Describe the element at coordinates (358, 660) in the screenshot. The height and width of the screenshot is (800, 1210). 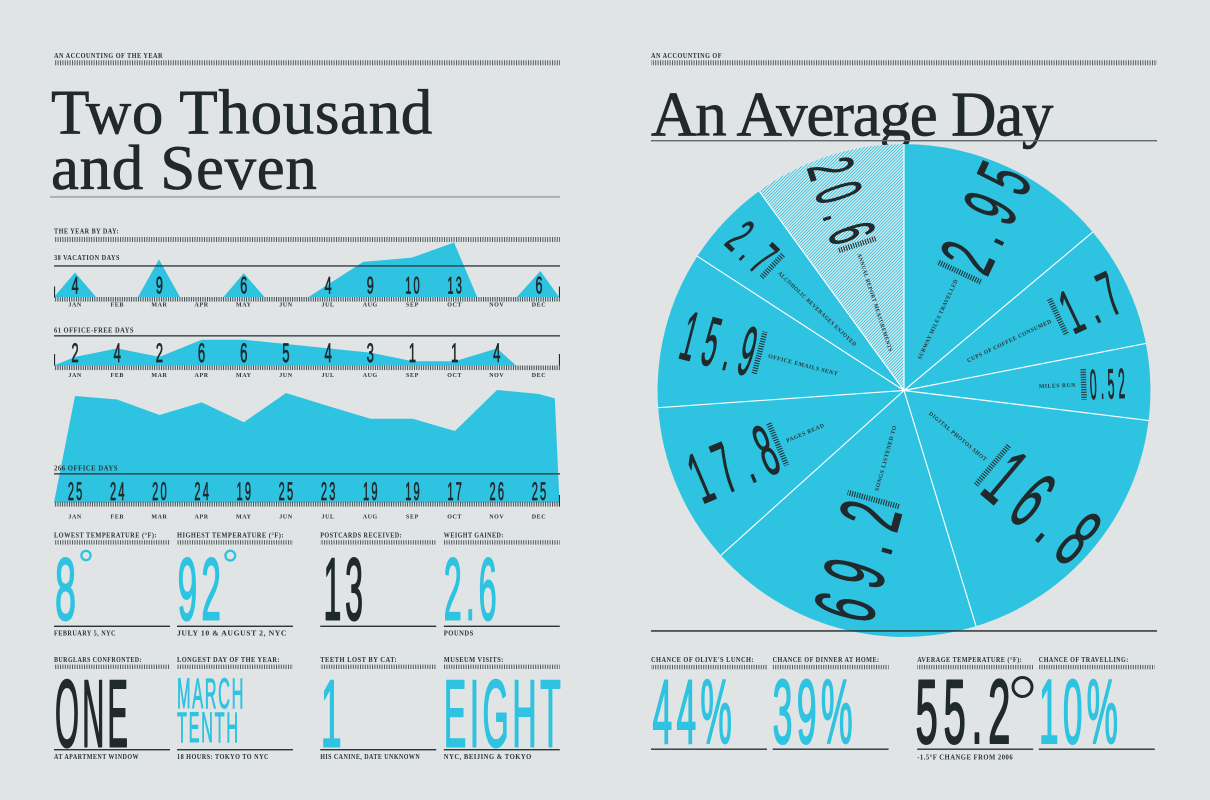
I see `svg-text: TEETH LOST BY CAT:` at that location.